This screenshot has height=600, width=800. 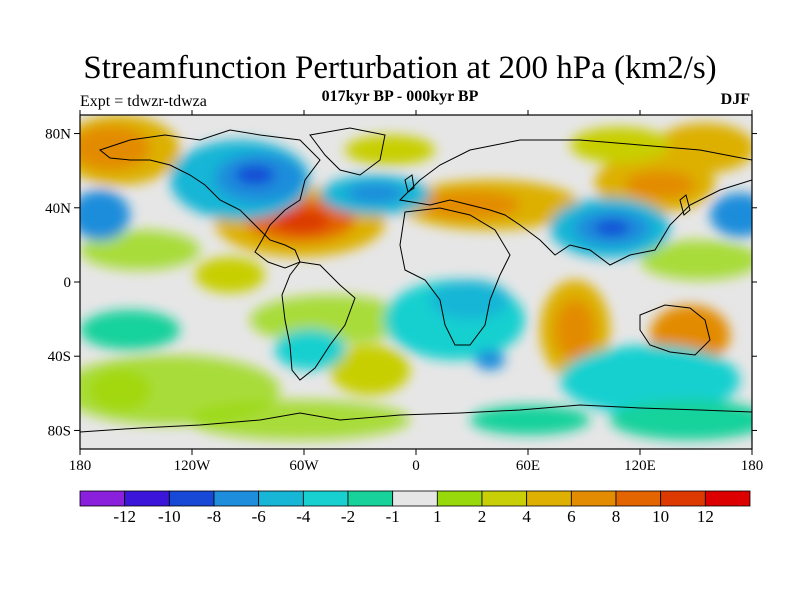 What do you see at coordinates (575, 202) in the screenshot?
I see `eurasia-outline` at bounding box center [575, 202].